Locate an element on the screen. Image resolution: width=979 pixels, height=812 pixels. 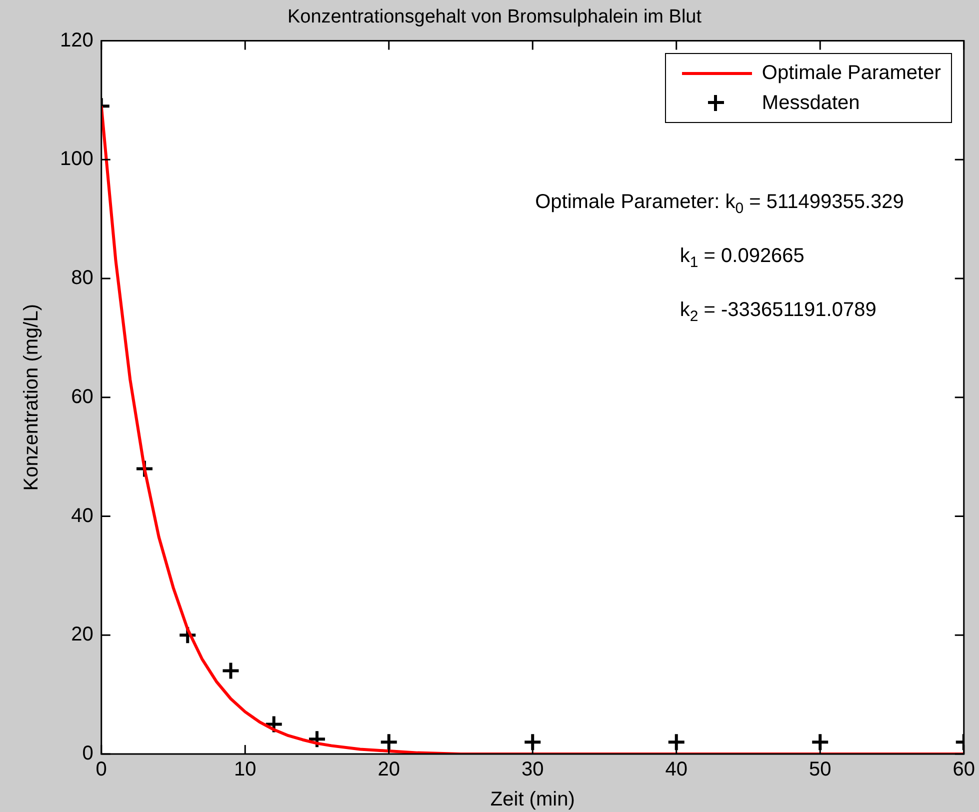
annotation: k$_{1}$ = 0.092665 is located at coordinates (742, 257).